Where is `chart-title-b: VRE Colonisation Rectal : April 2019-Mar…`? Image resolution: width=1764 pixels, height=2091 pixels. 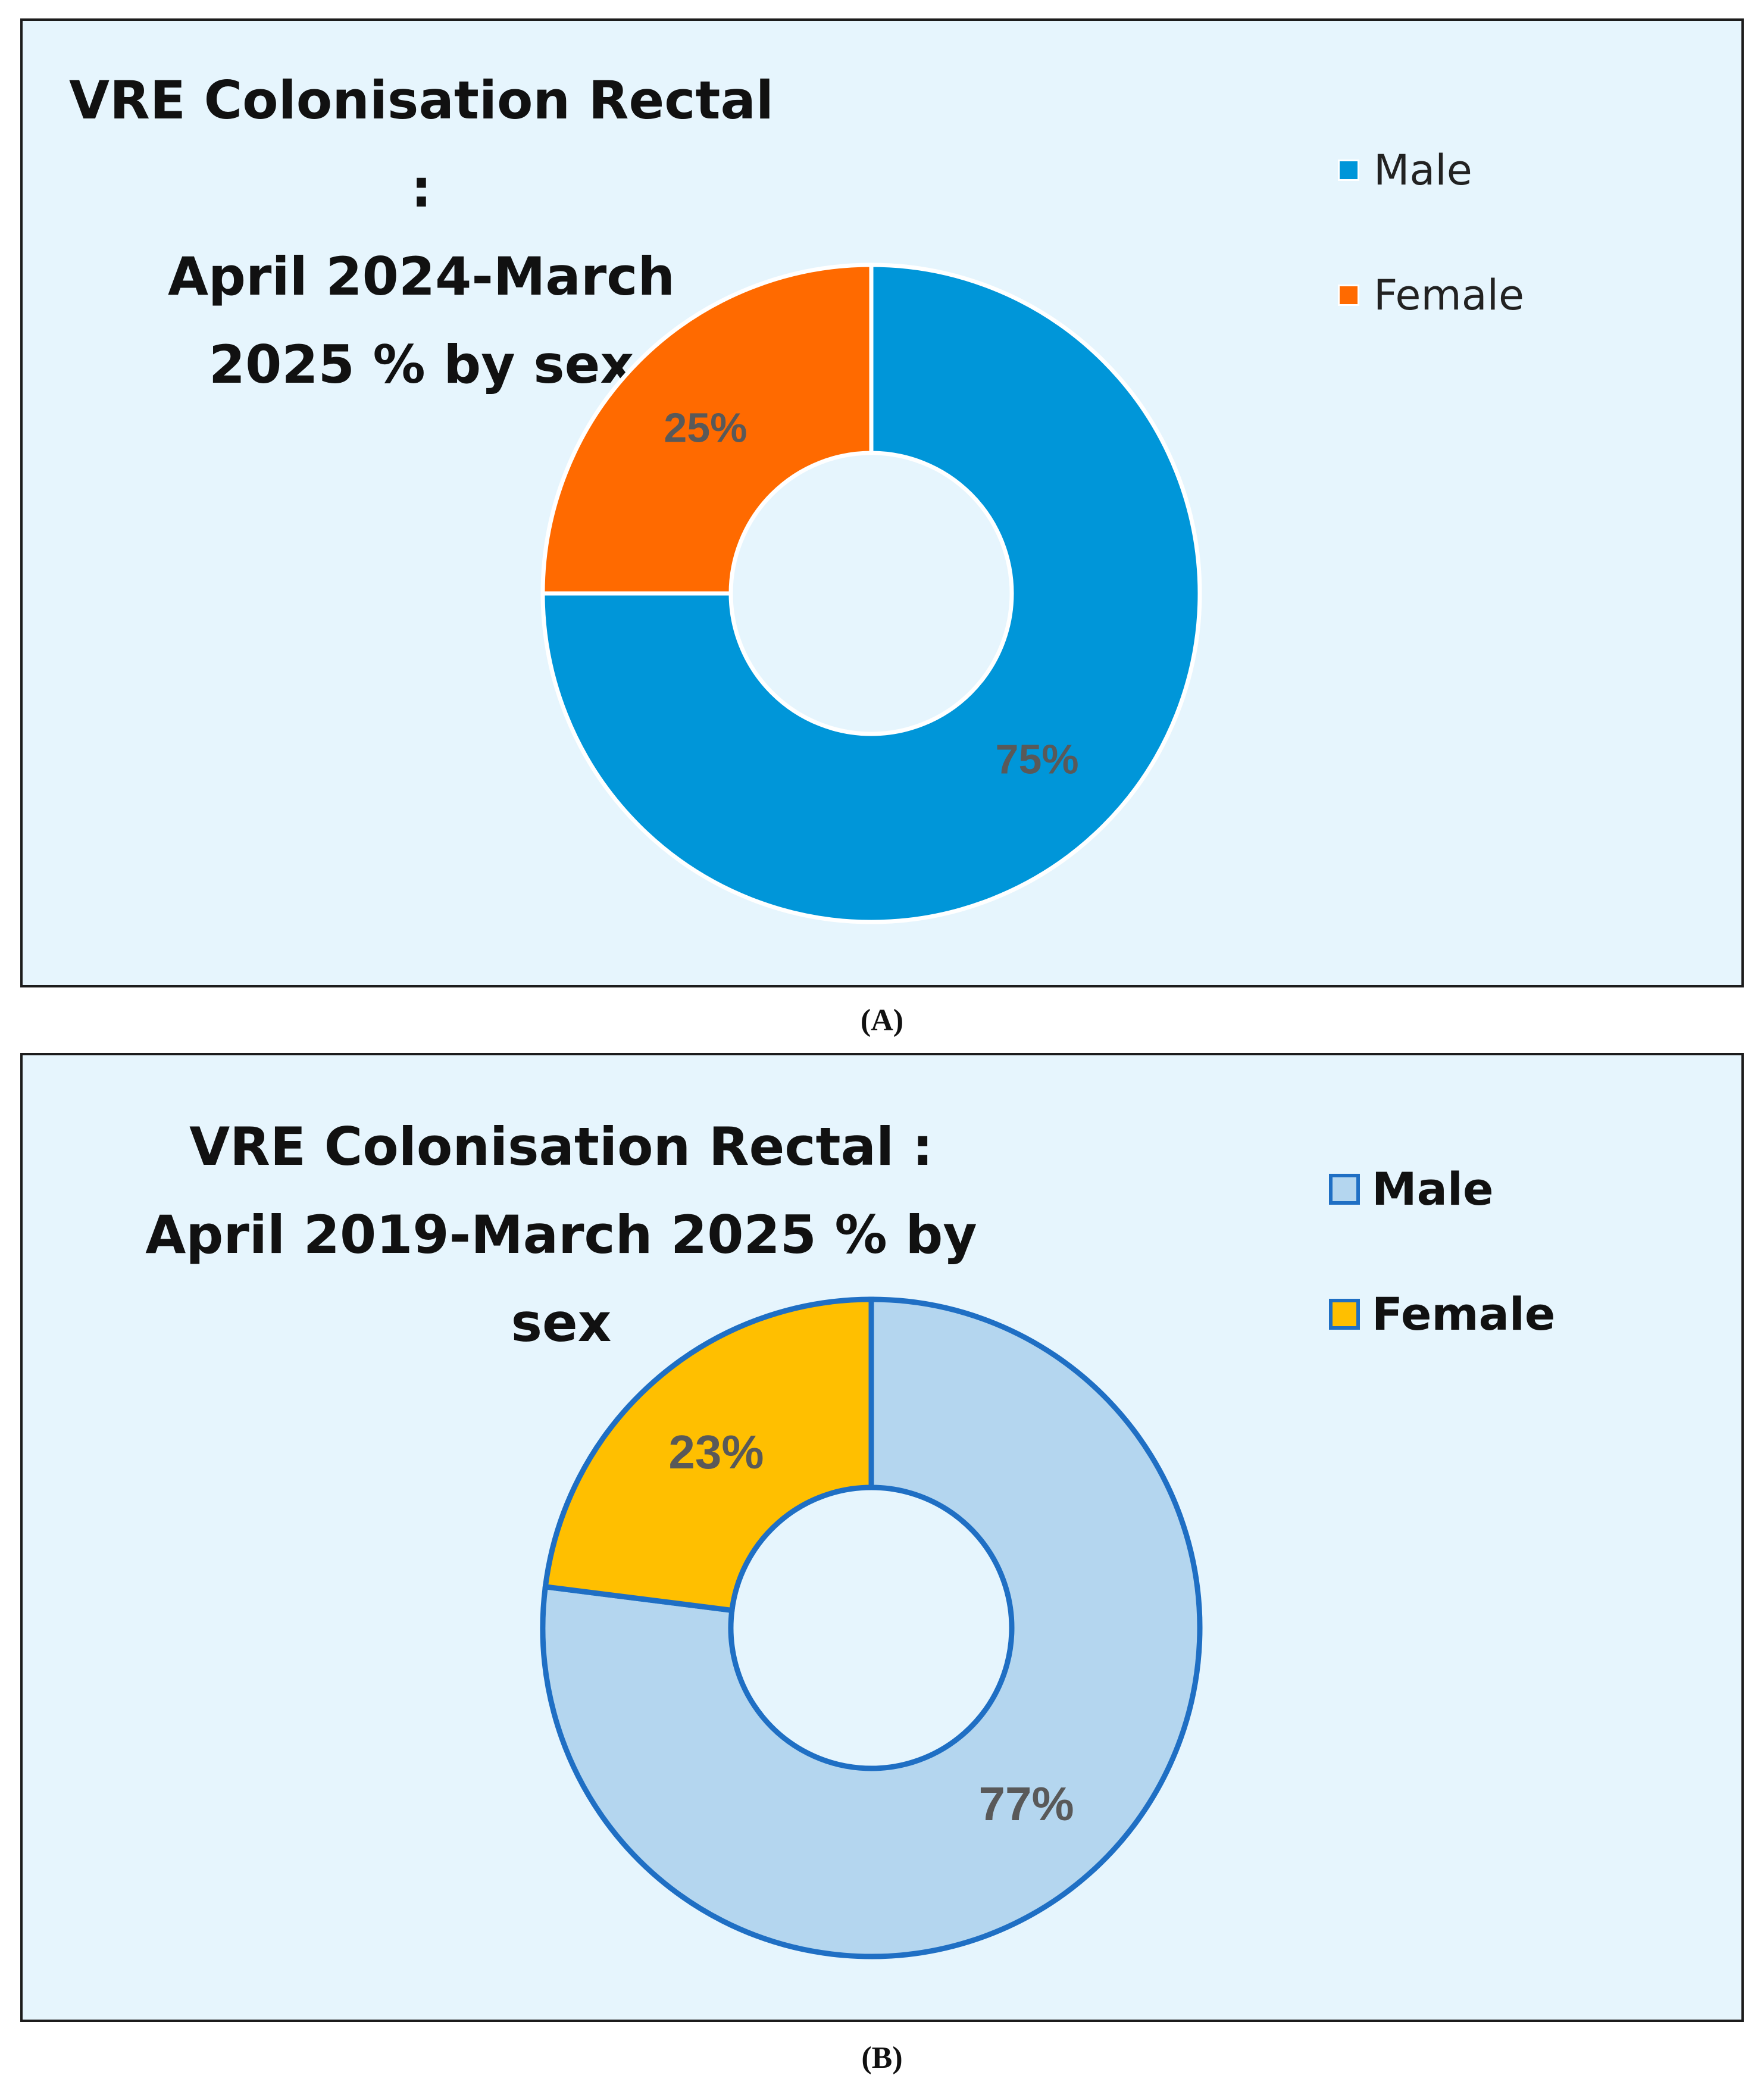
chart-title-b: VRE Colonisation Rectal : April 2019-Mar… is located at coordinates (561, 1235).